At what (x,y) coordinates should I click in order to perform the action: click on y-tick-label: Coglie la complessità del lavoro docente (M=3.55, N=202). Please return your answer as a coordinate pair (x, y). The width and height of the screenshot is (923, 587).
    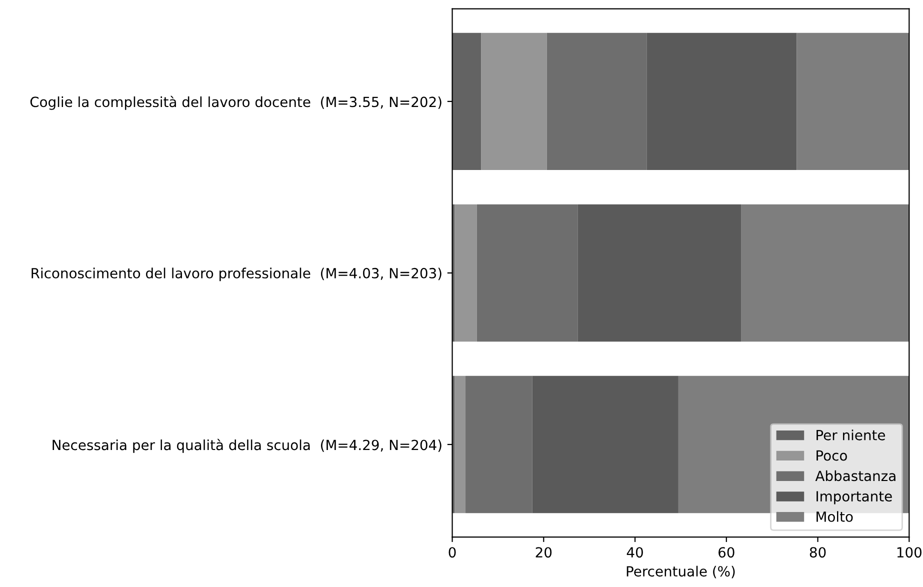
    Looking at the image, I should click on (236, 103).